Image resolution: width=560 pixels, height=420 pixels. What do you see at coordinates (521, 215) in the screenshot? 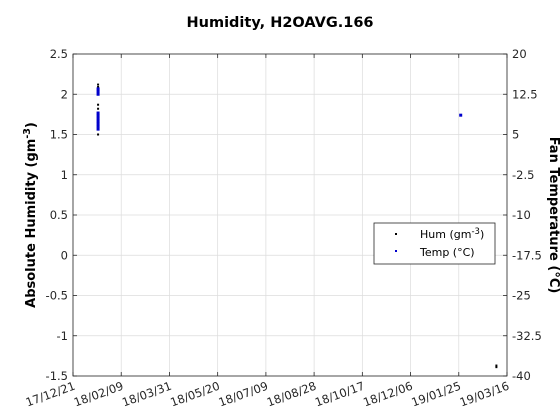
I see `right-y-tick-label: -10` at bounding box center [521, 215].